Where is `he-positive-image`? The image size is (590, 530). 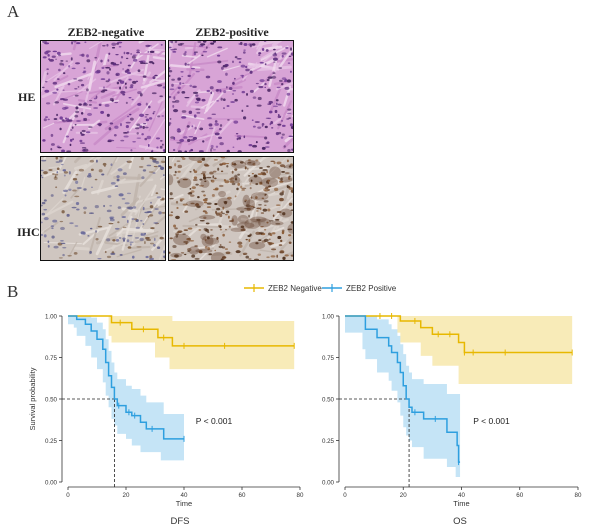 he-positive-image is located at coordinates (231, 96).